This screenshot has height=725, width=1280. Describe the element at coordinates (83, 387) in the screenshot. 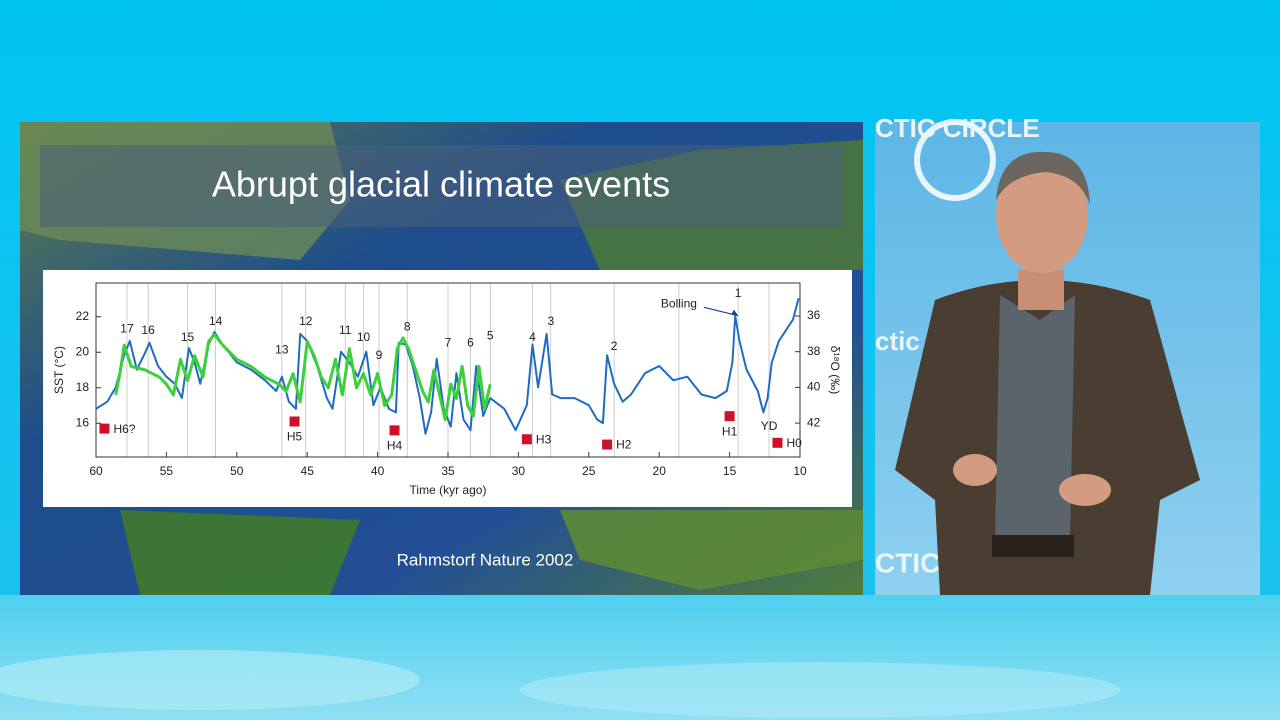

I see `y-tick-label: 18` at that location.